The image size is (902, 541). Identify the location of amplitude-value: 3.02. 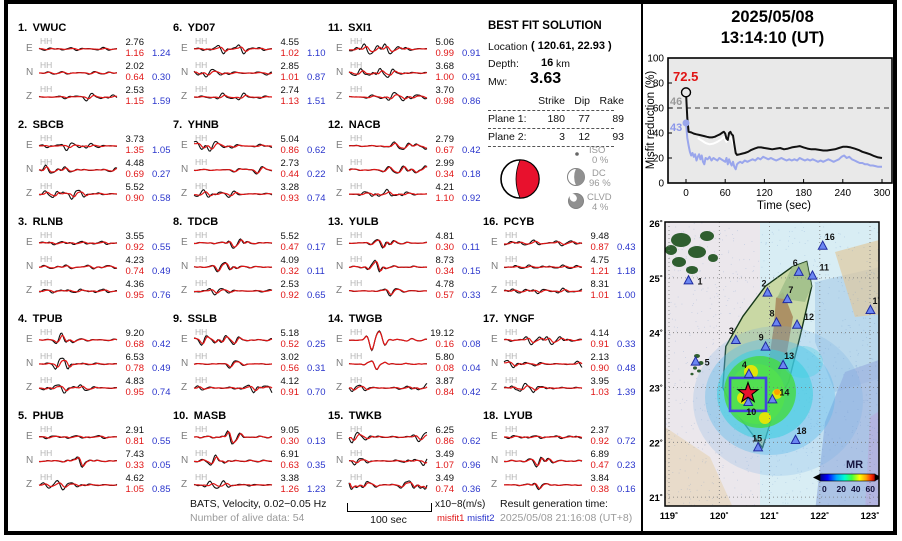
(290, 357).